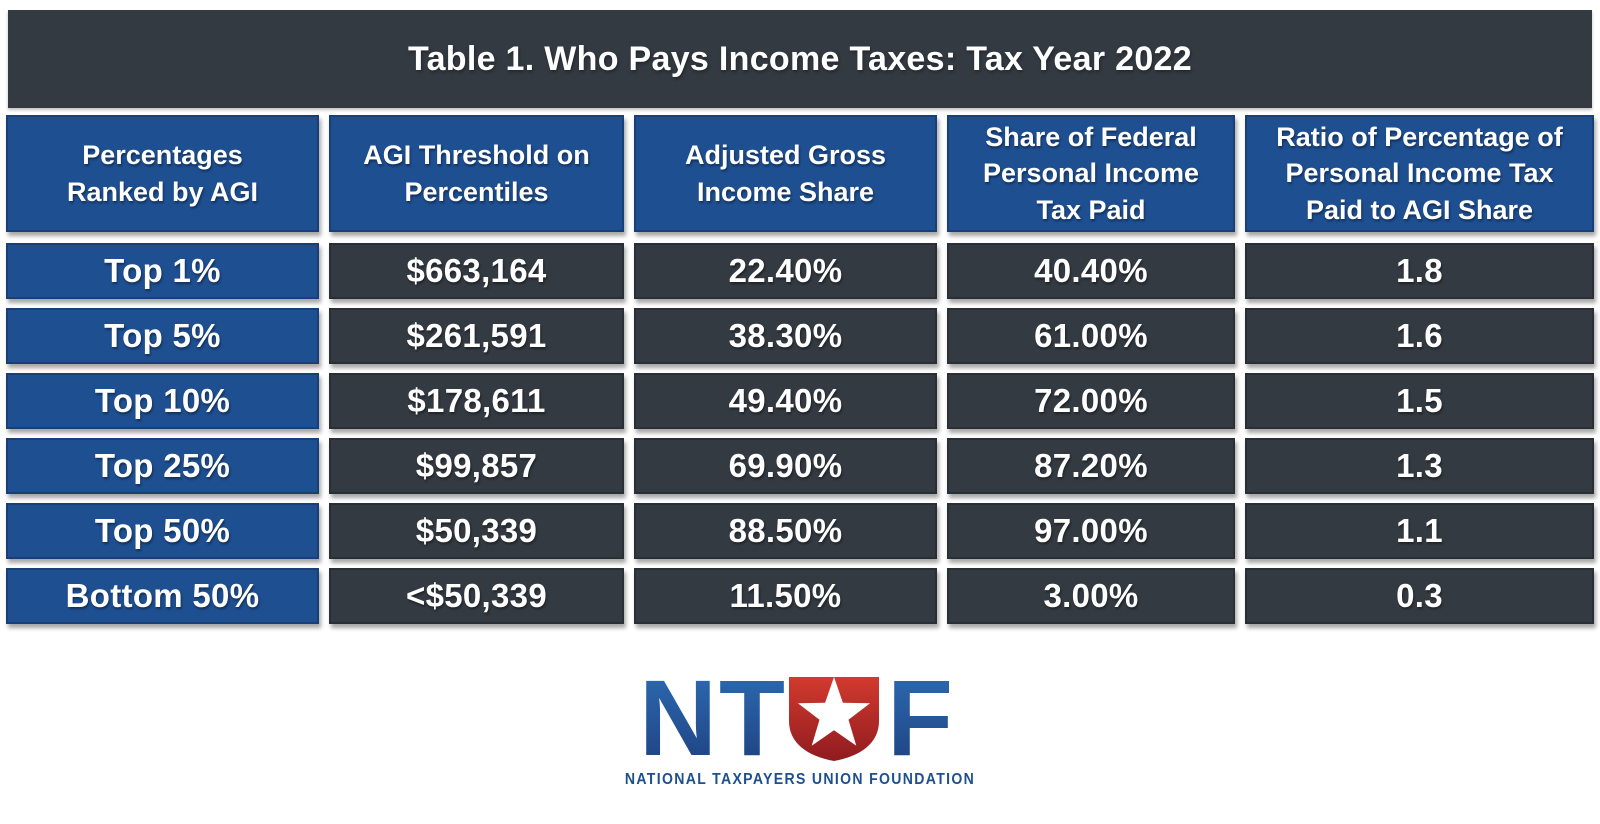  I want to click on tax-share-cell: 87.20%, so click(1091, 466).